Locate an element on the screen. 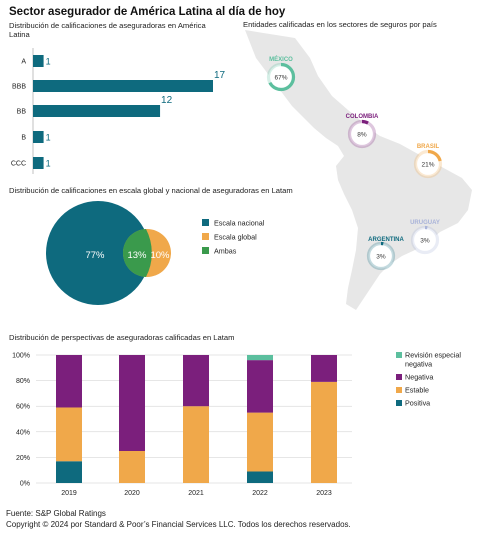 The height and width of the screenshot is (540, 492). map-ring-fill-colombia is located at coordinates (362, 134).